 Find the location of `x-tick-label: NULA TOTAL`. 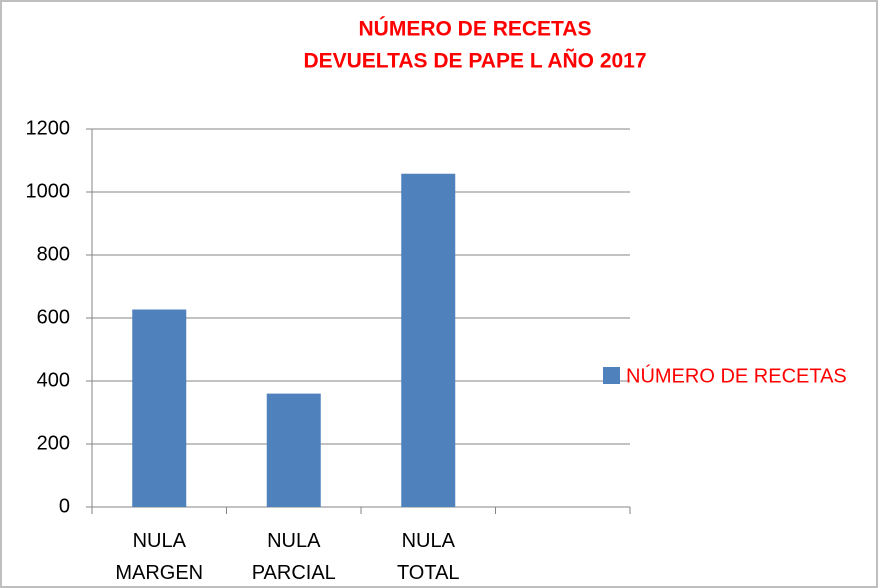

x-tick-label: NULA TOTAL is located at coordinates (428, 557).